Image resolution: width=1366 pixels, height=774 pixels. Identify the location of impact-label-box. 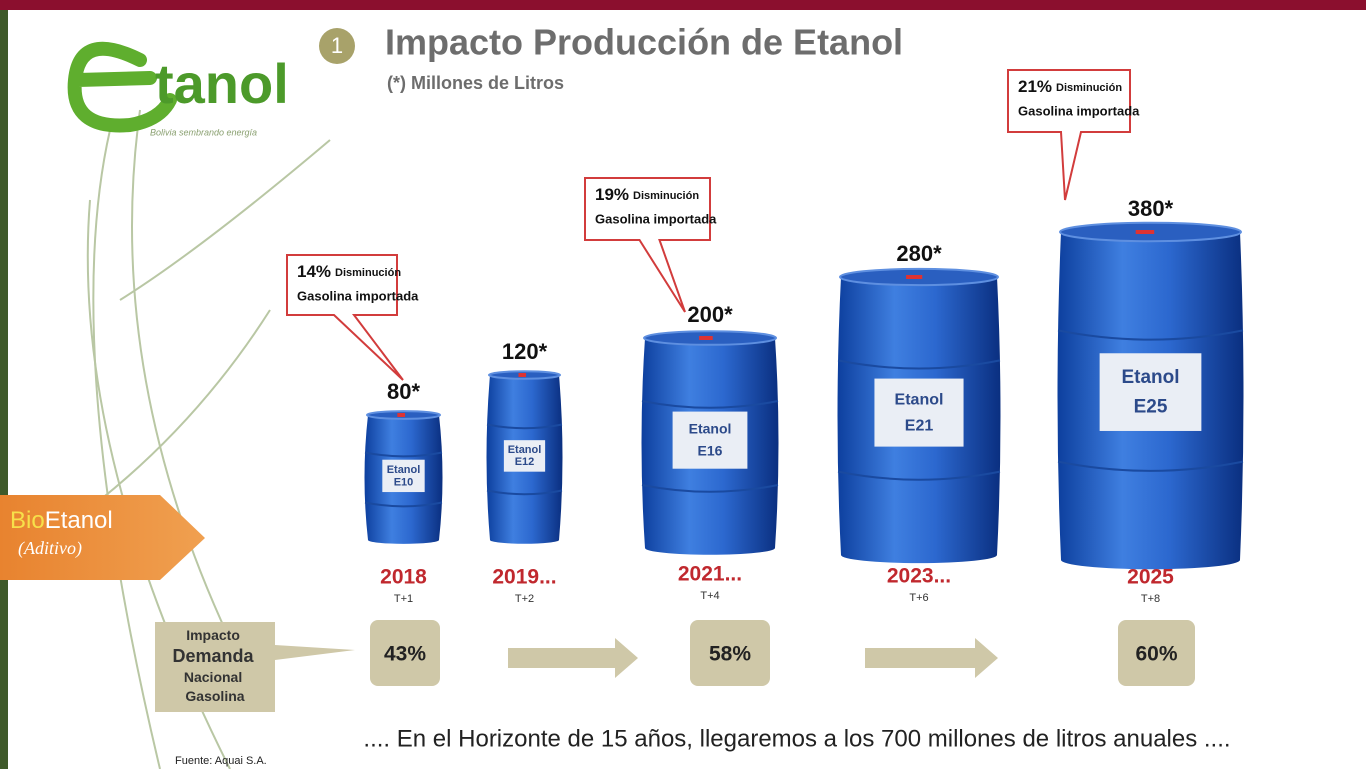
(255, 667).